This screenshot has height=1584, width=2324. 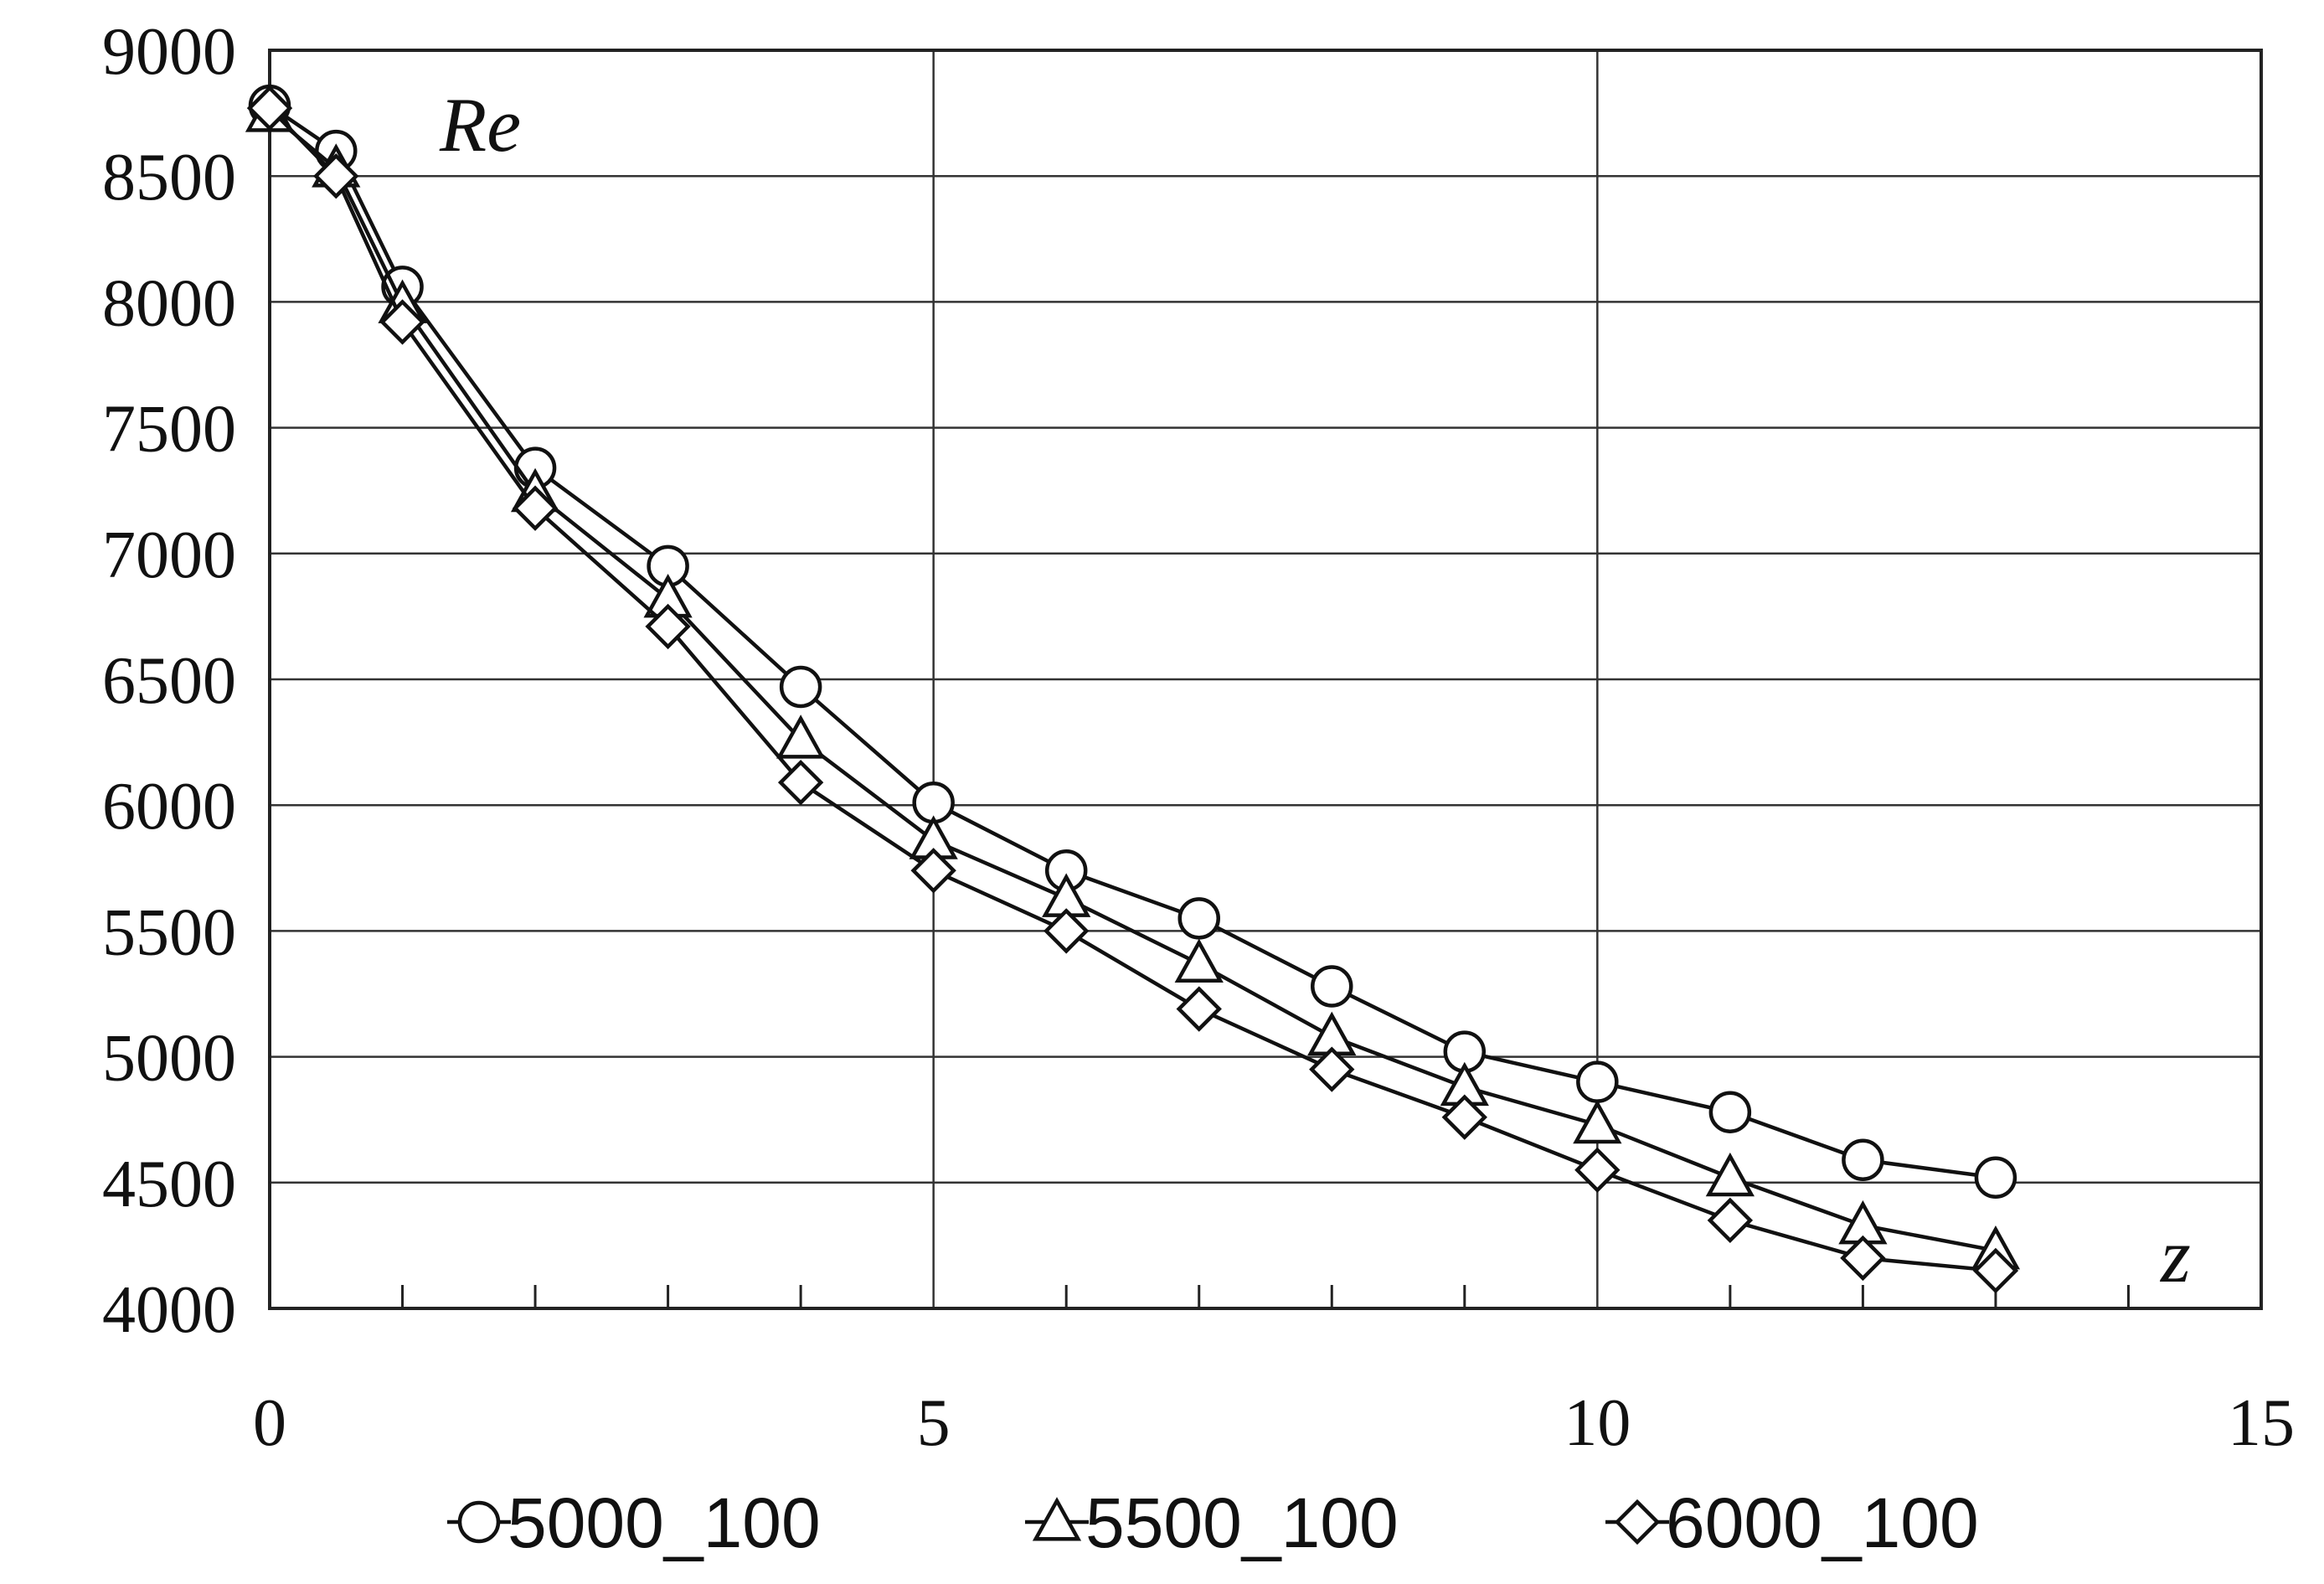 I want to click on y-tick-label: 5000, so click(x=169, y=1059).